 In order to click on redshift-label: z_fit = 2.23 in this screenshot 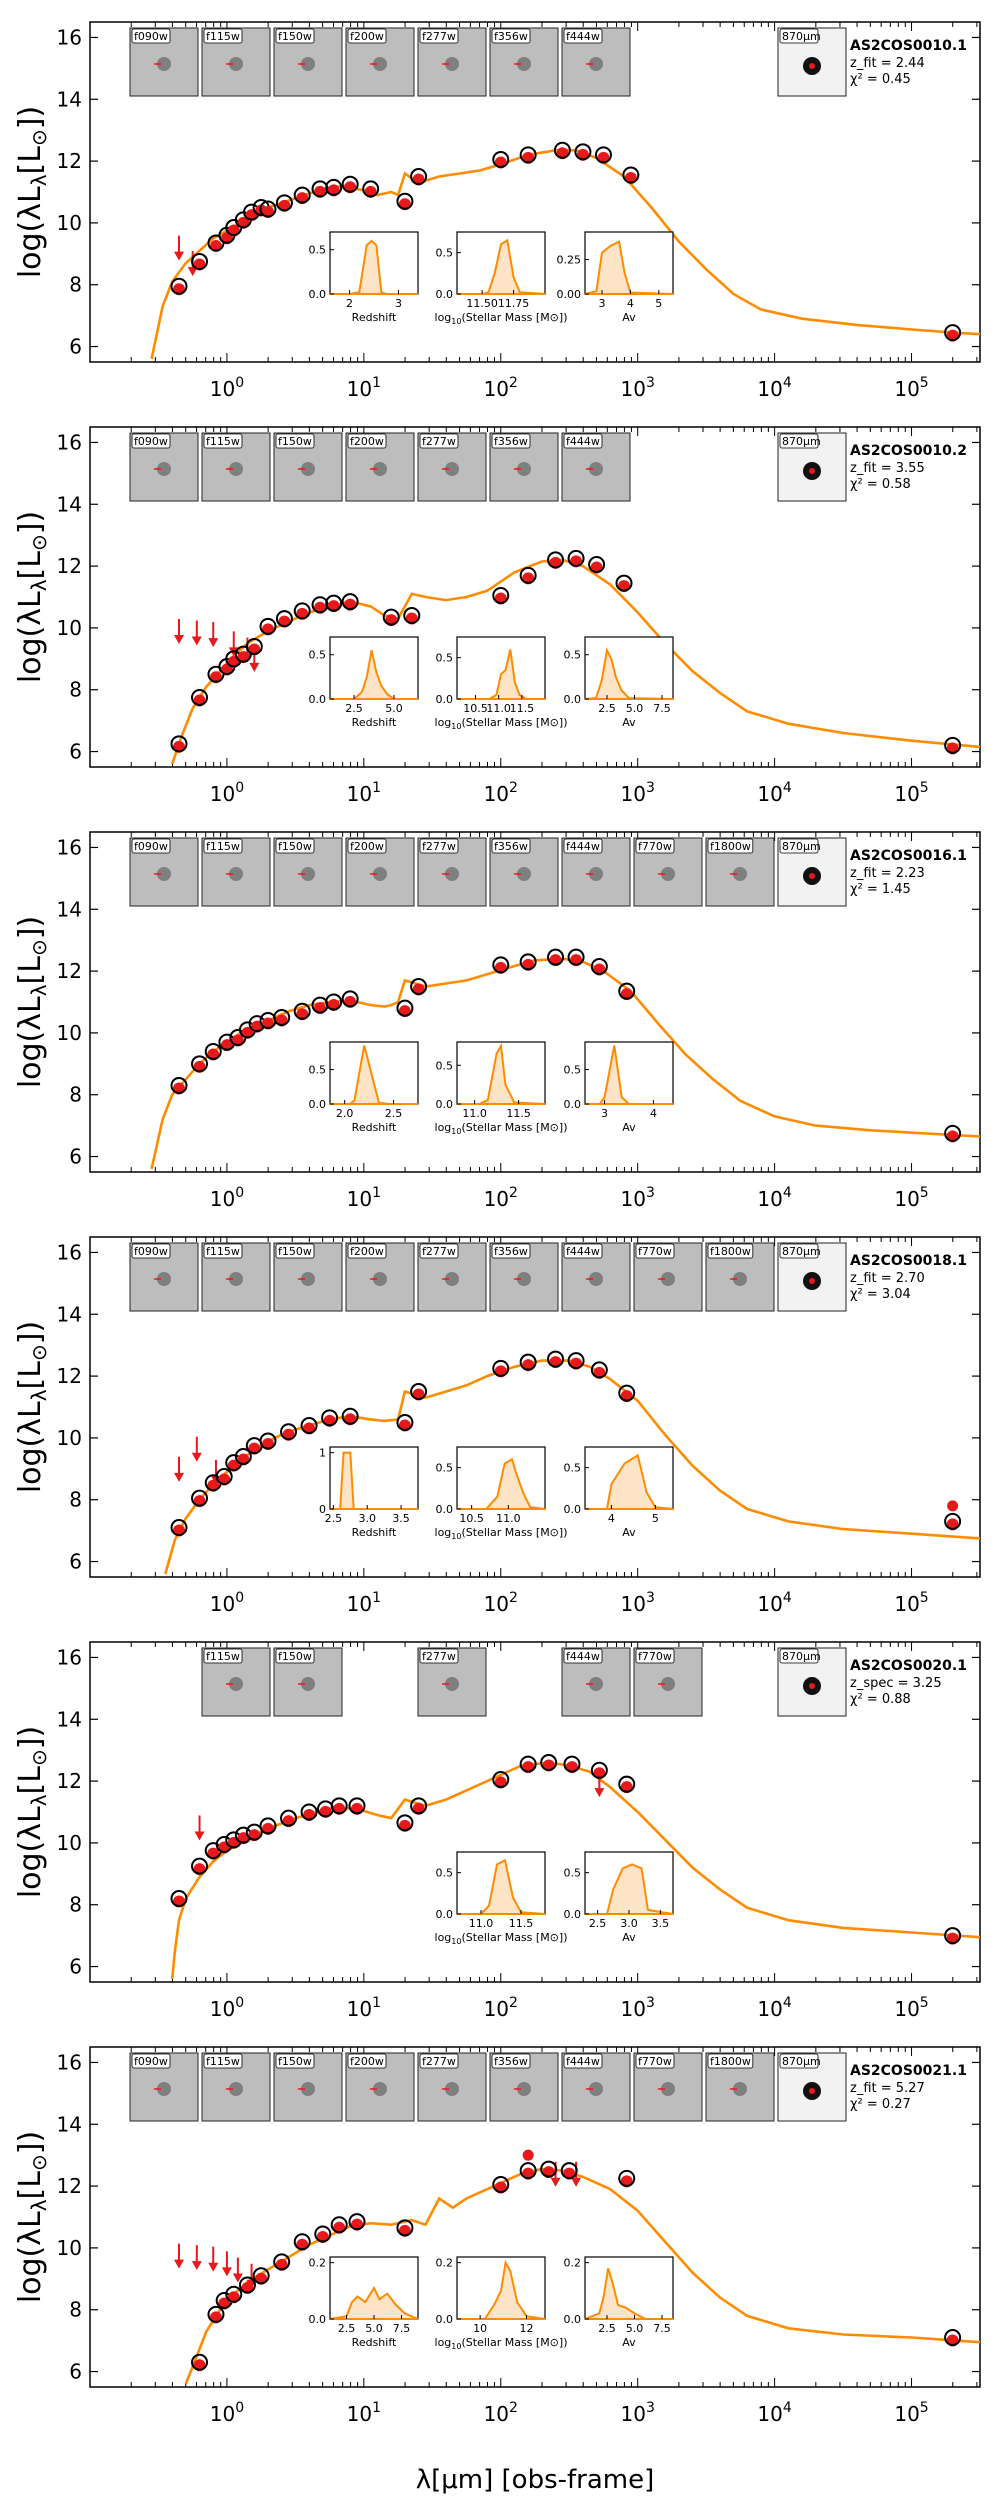, I will do `click(887, 873)`.